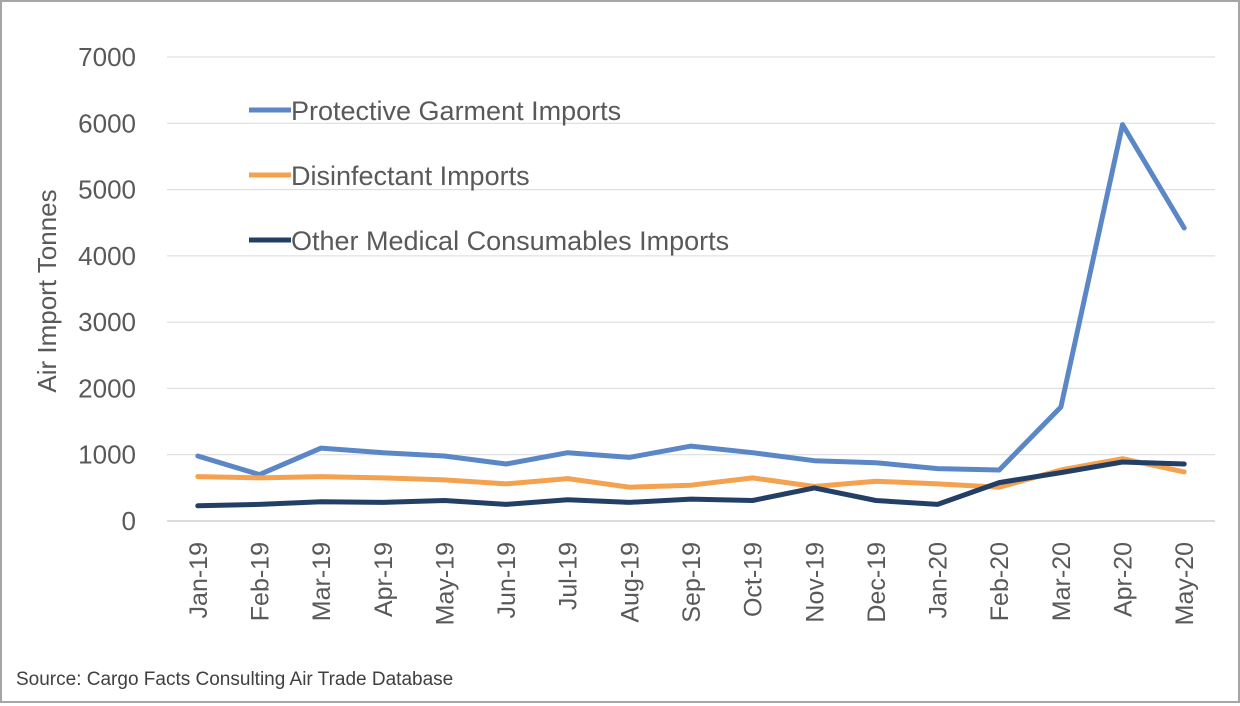 The height and width of the screenshot is (706, 1240). Describe the element at coordinates (754, 579) in the screenshot. I see `x-tick-label: Oct-19` at that location.